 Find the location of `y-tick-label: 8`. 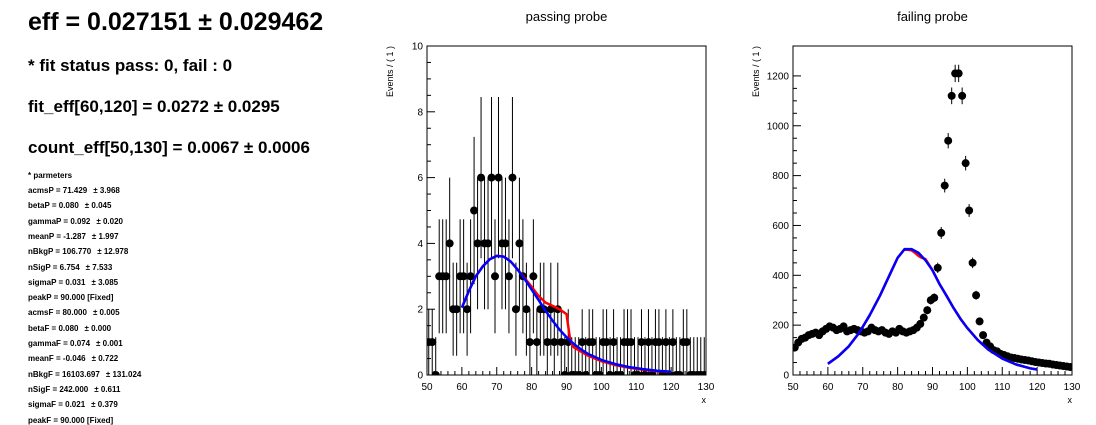

y-tick-label: 8 is located at coordinates (420, 112).